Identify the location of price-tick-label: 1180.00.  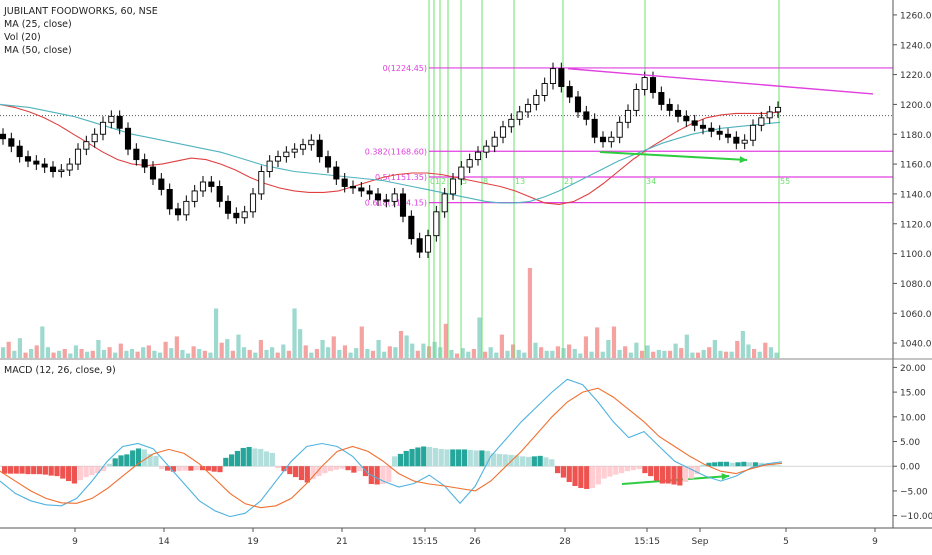
(916, 136).